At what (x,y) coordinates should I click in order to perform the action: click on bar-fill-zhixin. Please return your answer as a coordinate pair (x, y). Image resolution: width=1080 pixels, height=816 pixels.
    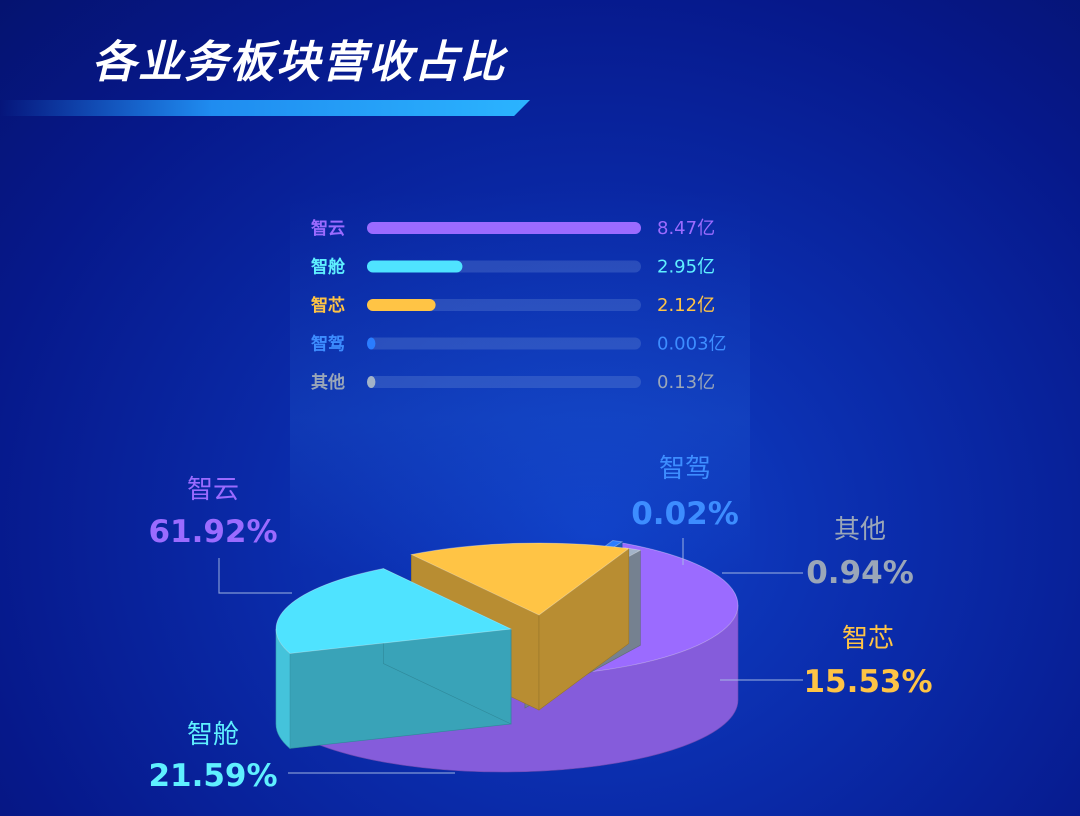
    Looking at the image, I should click on (401, 305).